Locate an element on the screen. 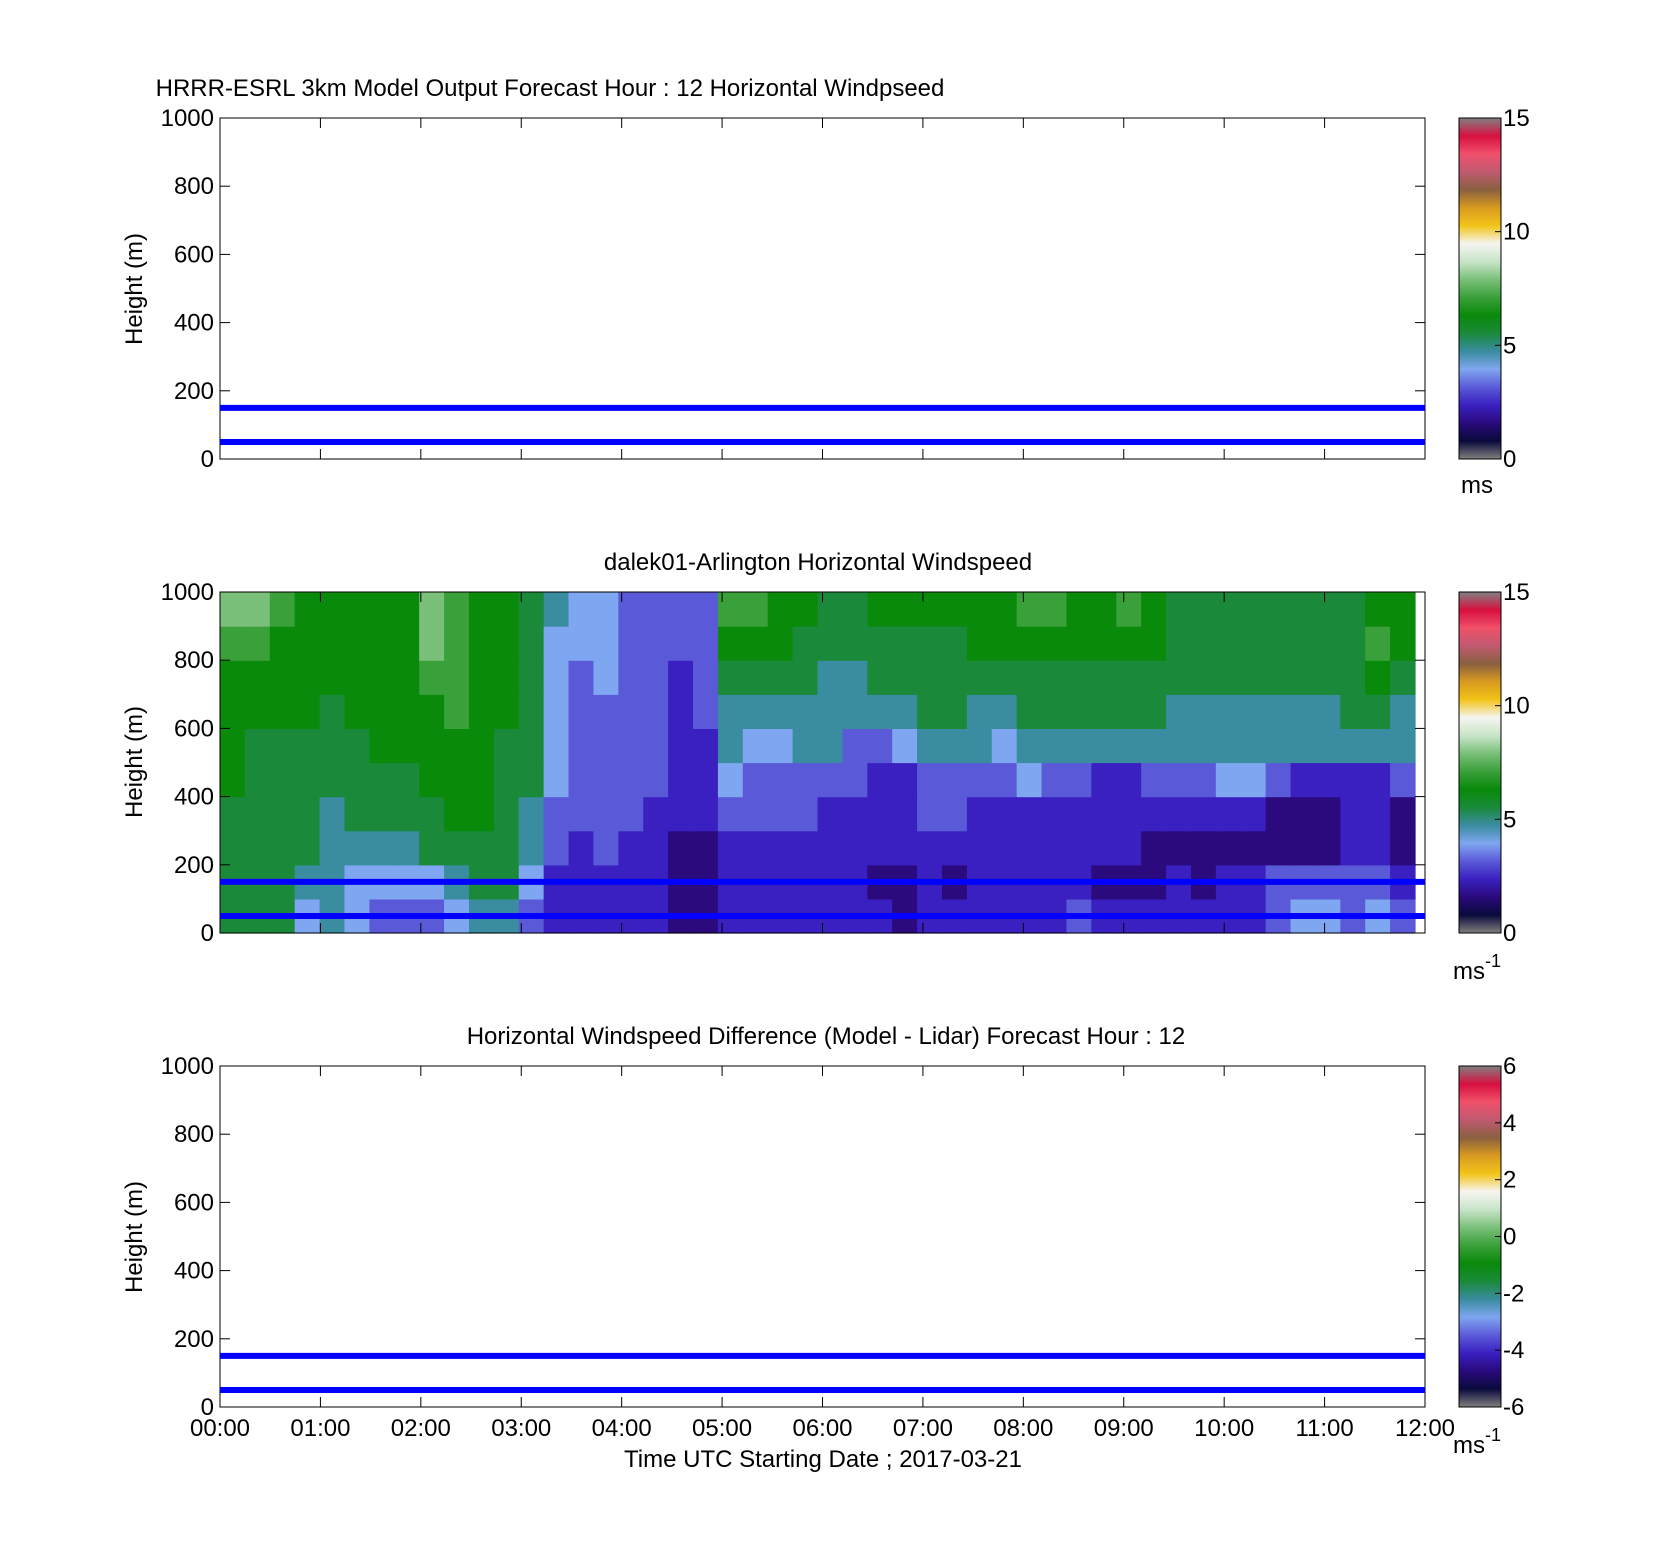 The height and width of the screenshot is (1561, 1680). panel-3-colorbar: -6 -4 -2 0 2 4 6 ms-1 is located at coordinates (1488, 1256).